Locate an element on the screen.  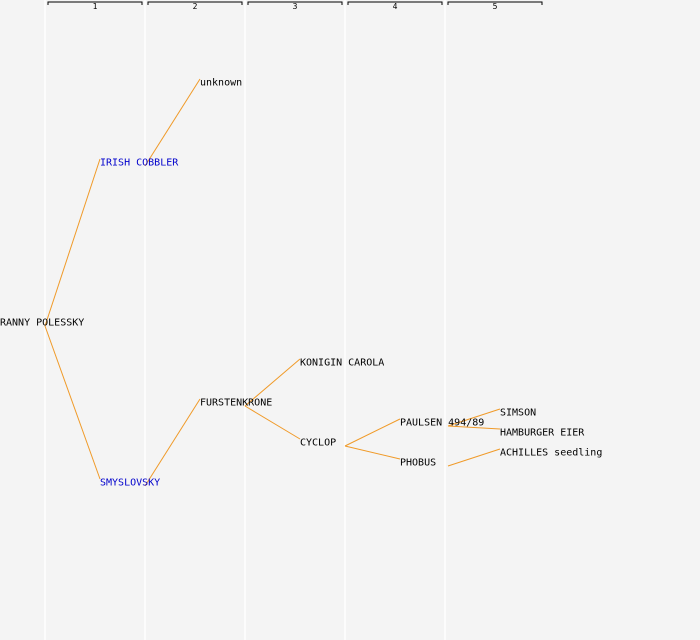
generation-label: 1 is located at coordinates (95, 6).